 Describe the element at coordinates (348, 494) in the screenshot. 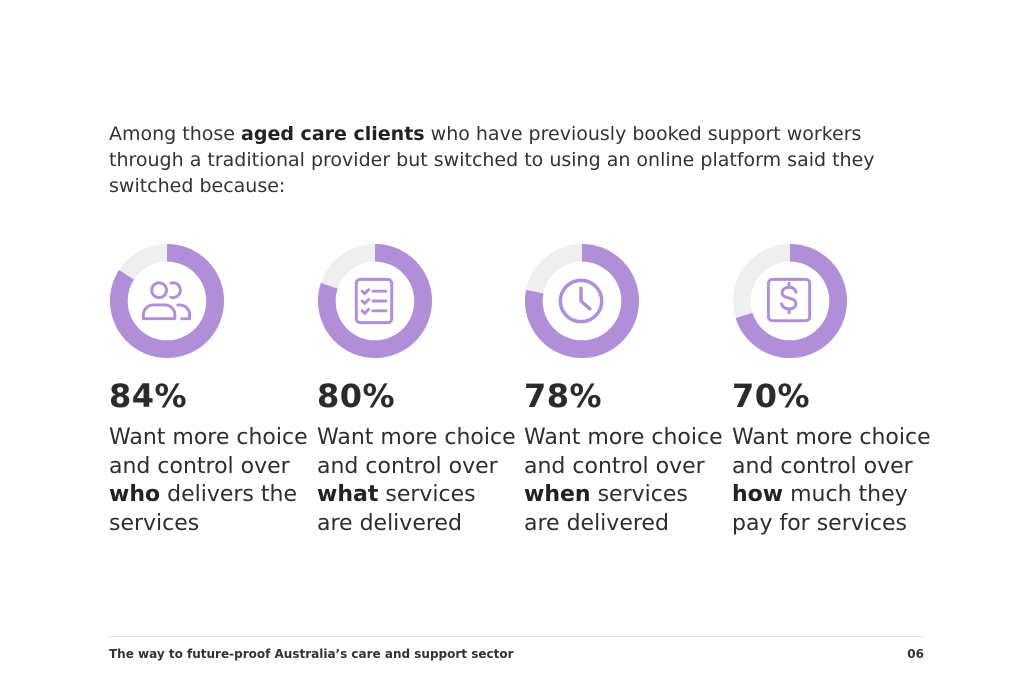

I see `stat-text-bold: what` at that location.